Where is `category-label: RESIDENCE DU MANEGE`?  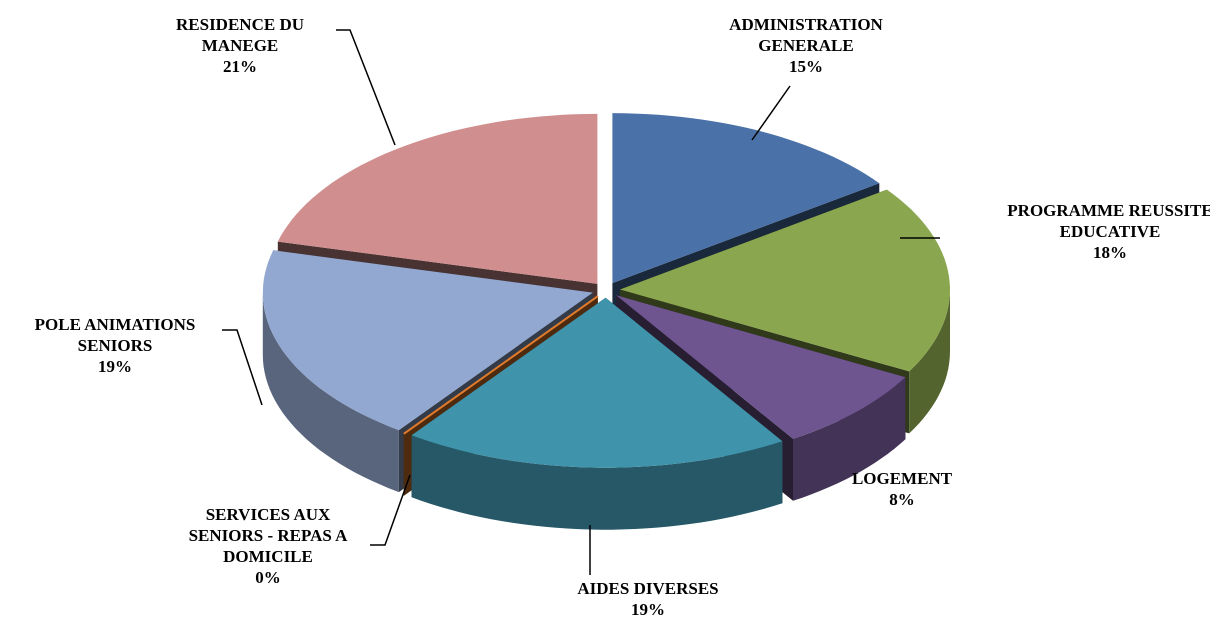 category-label: RESIDENCE DU MANEGE is located at coordinates (240, 35).